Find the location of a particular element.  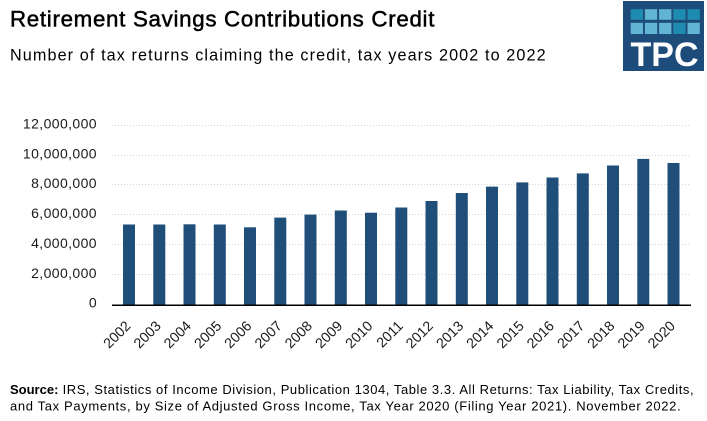

svg-text: 6,000,000 is located at coordinates (64, 213).